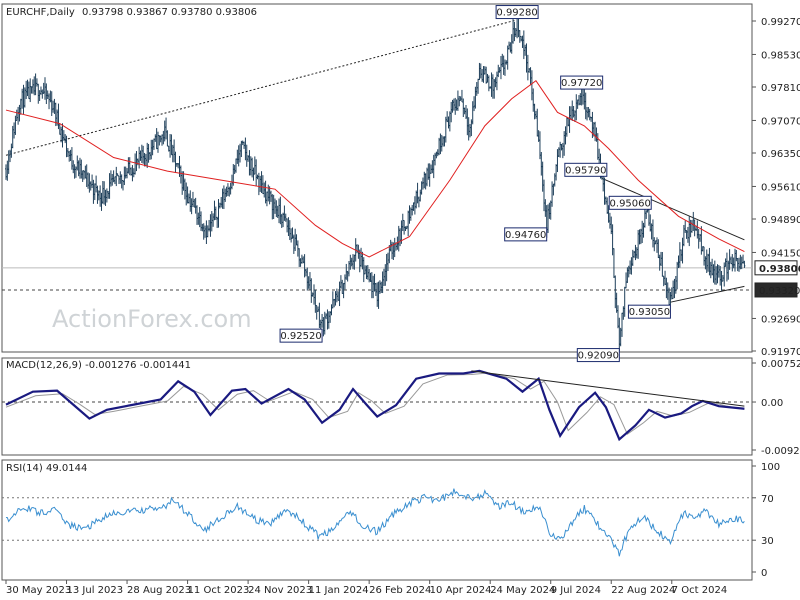 This screenshot has width=800, height=600. I want to click on price-annotation: 0.95790, so click(586, 169).